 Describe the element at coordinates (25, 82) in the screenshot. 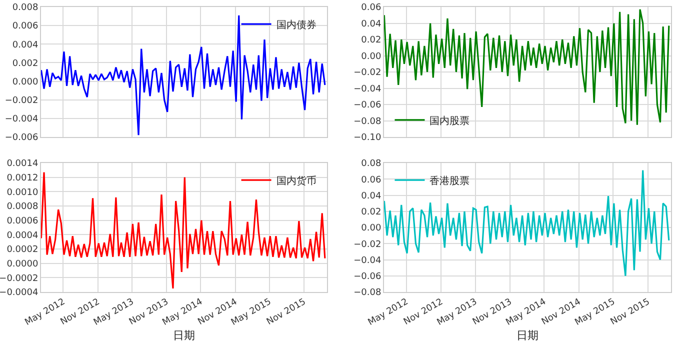

I see `y-tick-label: 0.000` at that location.